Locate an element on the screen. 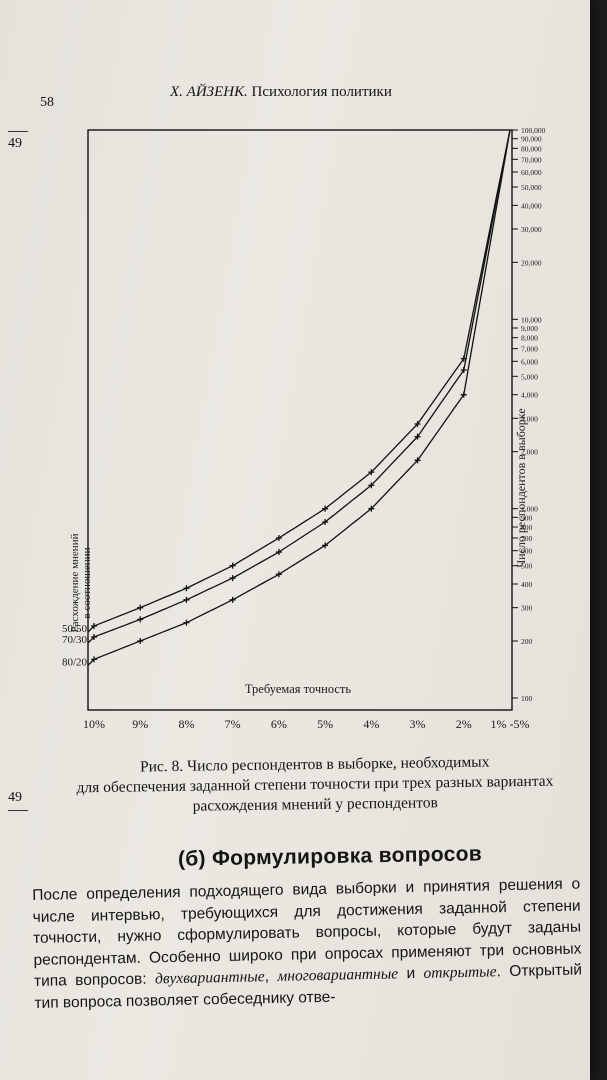  margin-rule-top is located at coordinates (18, 131).